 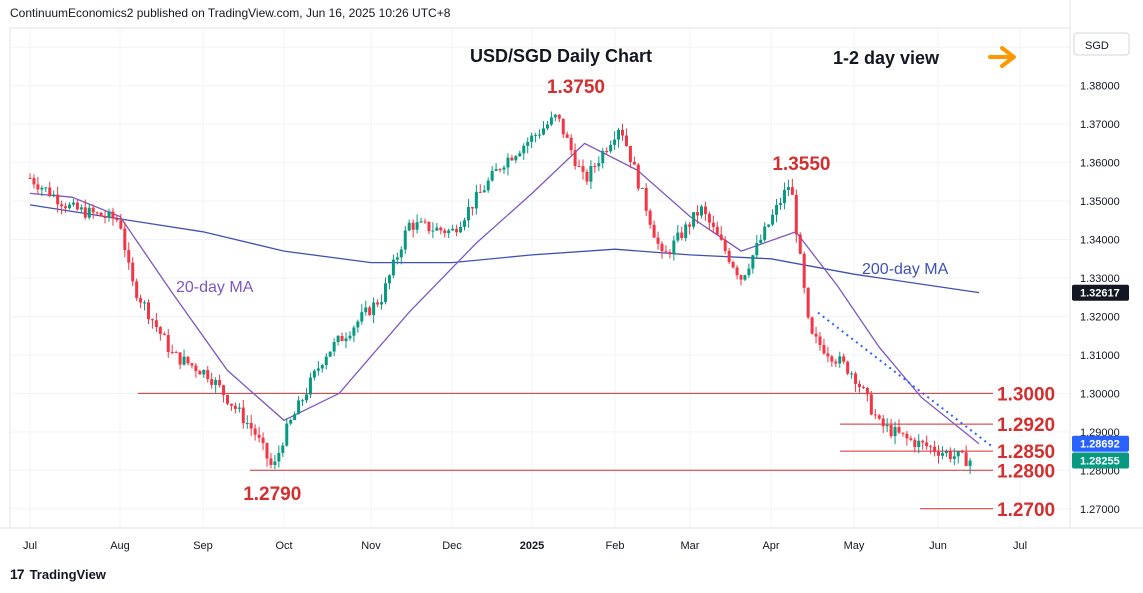 What do you see at coordinates (1100, 394) in the screenshot?
I see `y-tick-label: 1.30000` at bounding box center [1100, 394].